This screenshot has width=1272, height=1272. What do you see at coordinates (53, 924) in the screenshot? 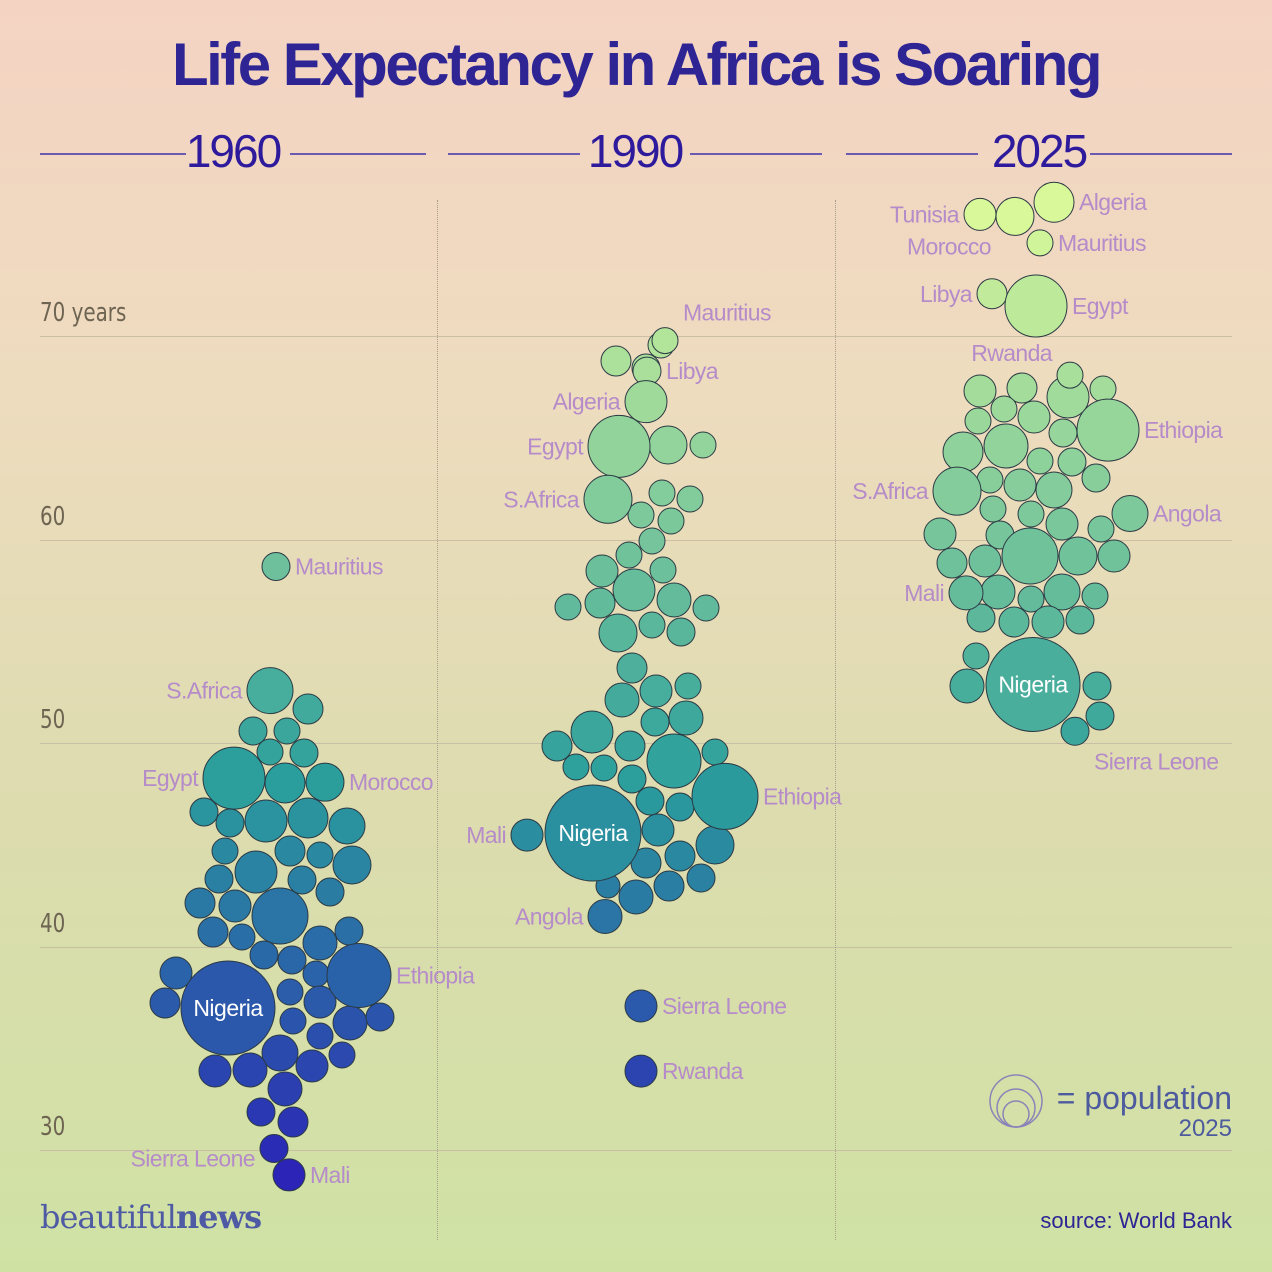
I see `y-tick-label: 40` at bounding box center [53, 924].